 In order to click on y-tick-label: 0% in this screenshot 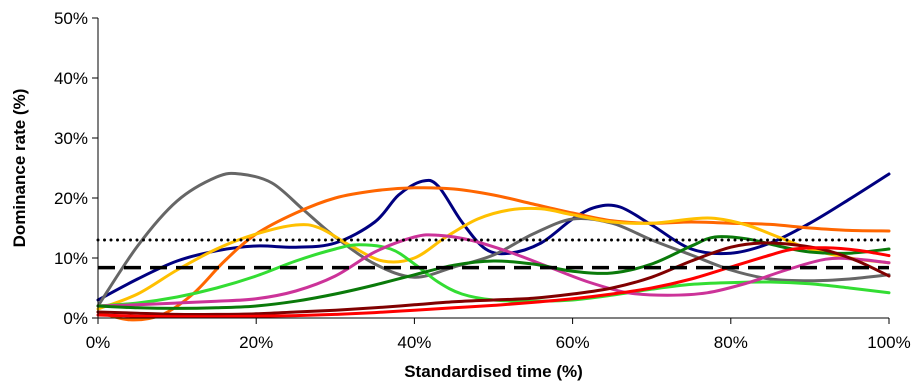, I will do `click(75, 318)`.